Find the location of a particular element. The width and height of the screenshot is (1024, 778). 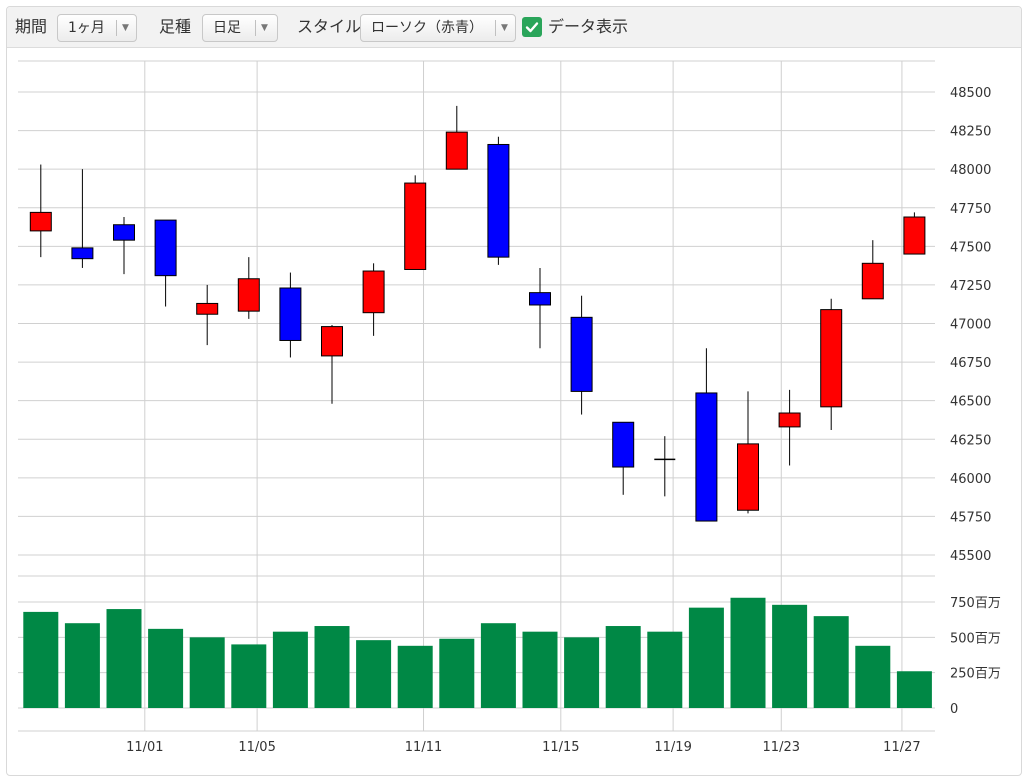

period-select-divider is located at coordinates (116, 28).